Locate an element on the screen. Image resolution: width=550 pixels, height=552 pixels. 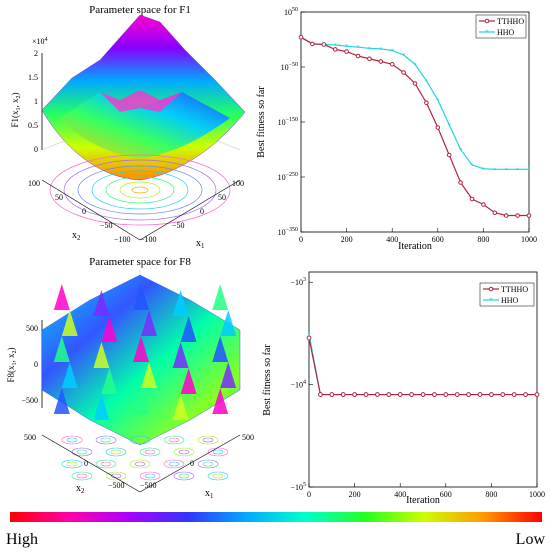
f1-z-label: F1(x1, x2) is located at coordinates (16, 109).